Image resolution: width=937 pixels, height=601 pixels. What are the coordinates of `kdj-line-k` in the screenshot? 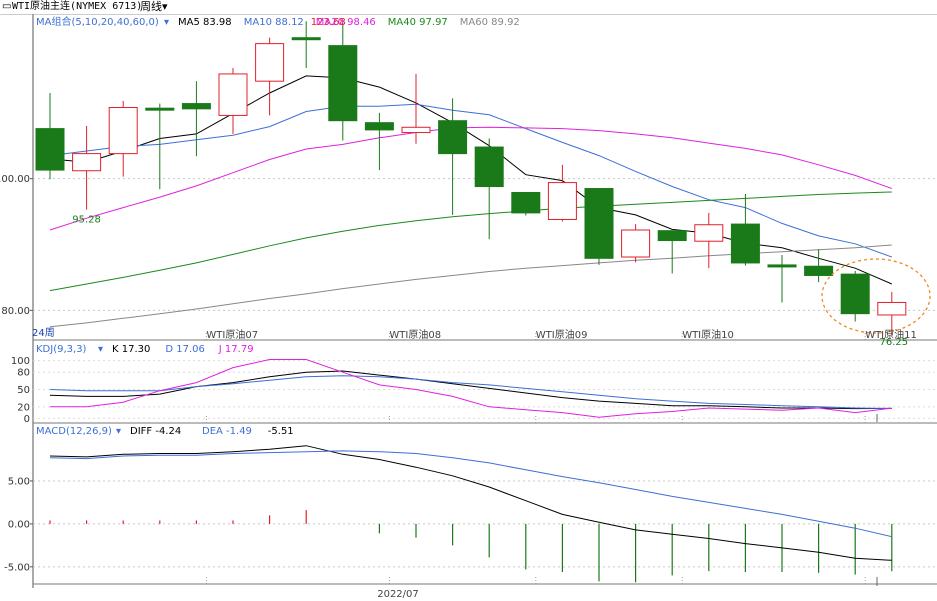 It's located at (470, 390).